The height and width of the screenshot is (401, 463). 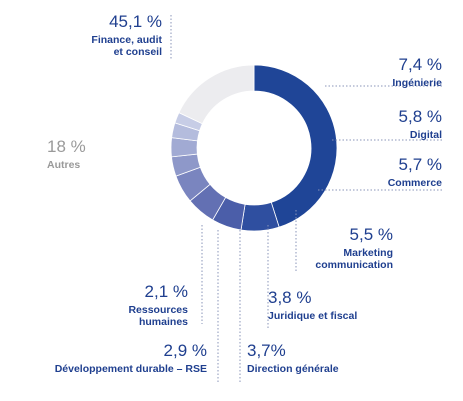 I want to click on slice-value-label: 3,8 %, so click(x=289, y=297).